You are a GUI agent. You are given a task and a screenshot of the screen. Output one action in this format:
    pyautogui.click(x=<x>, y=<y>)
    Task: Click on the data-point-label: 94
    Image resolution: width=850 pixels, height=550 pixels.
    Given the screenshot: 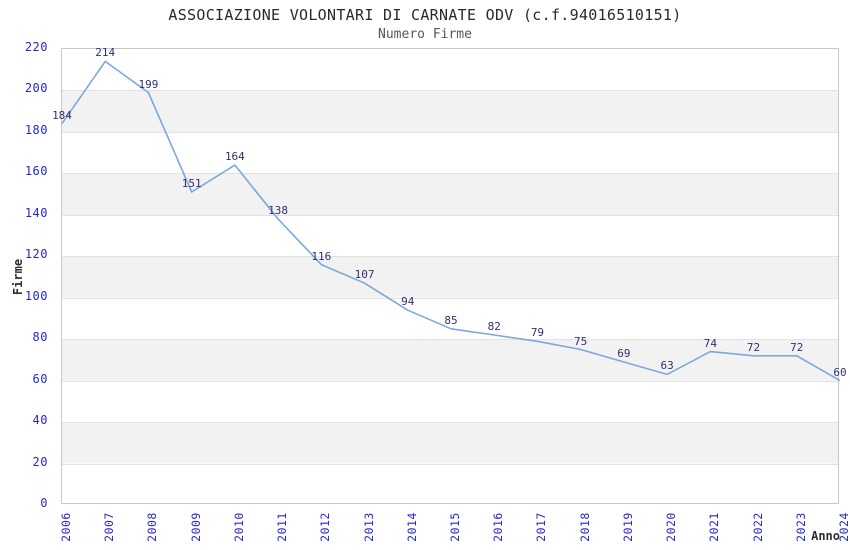 What is the action you would take?
    pyautogui.click(x=408, y=302)
    